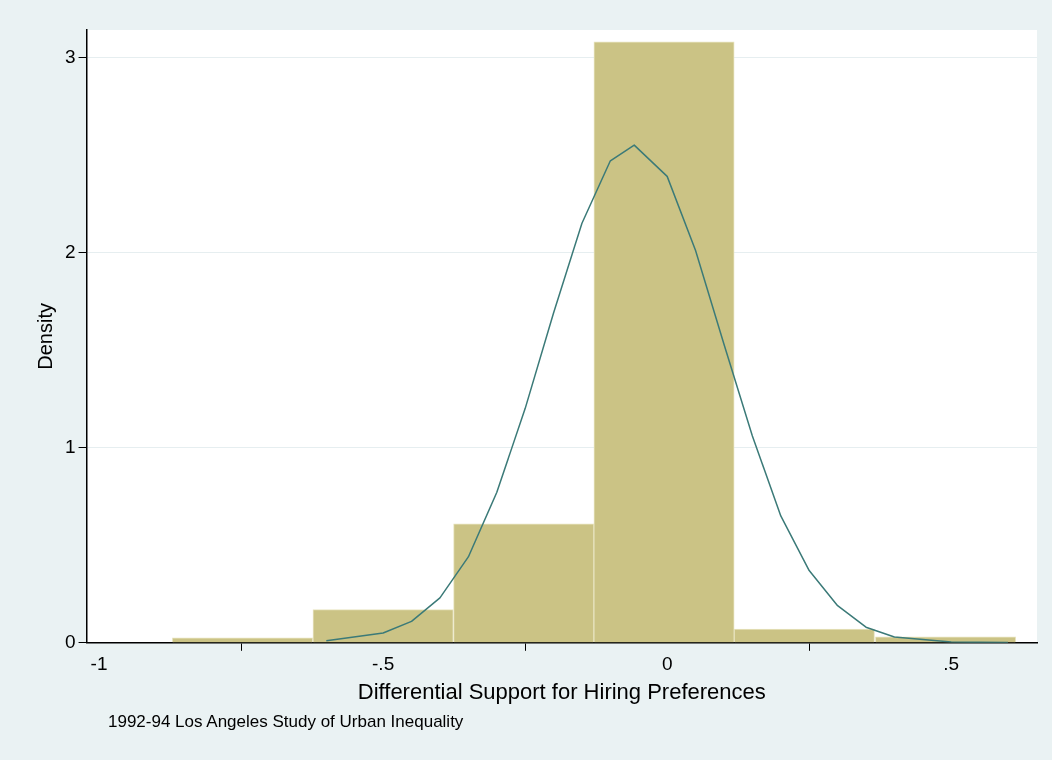 The image size is (1052, 760). Describe the element at coordinates (561, 691) in the screenshot. I see `x-axis-title: Differential Support for Hiring Preferences` at that location.